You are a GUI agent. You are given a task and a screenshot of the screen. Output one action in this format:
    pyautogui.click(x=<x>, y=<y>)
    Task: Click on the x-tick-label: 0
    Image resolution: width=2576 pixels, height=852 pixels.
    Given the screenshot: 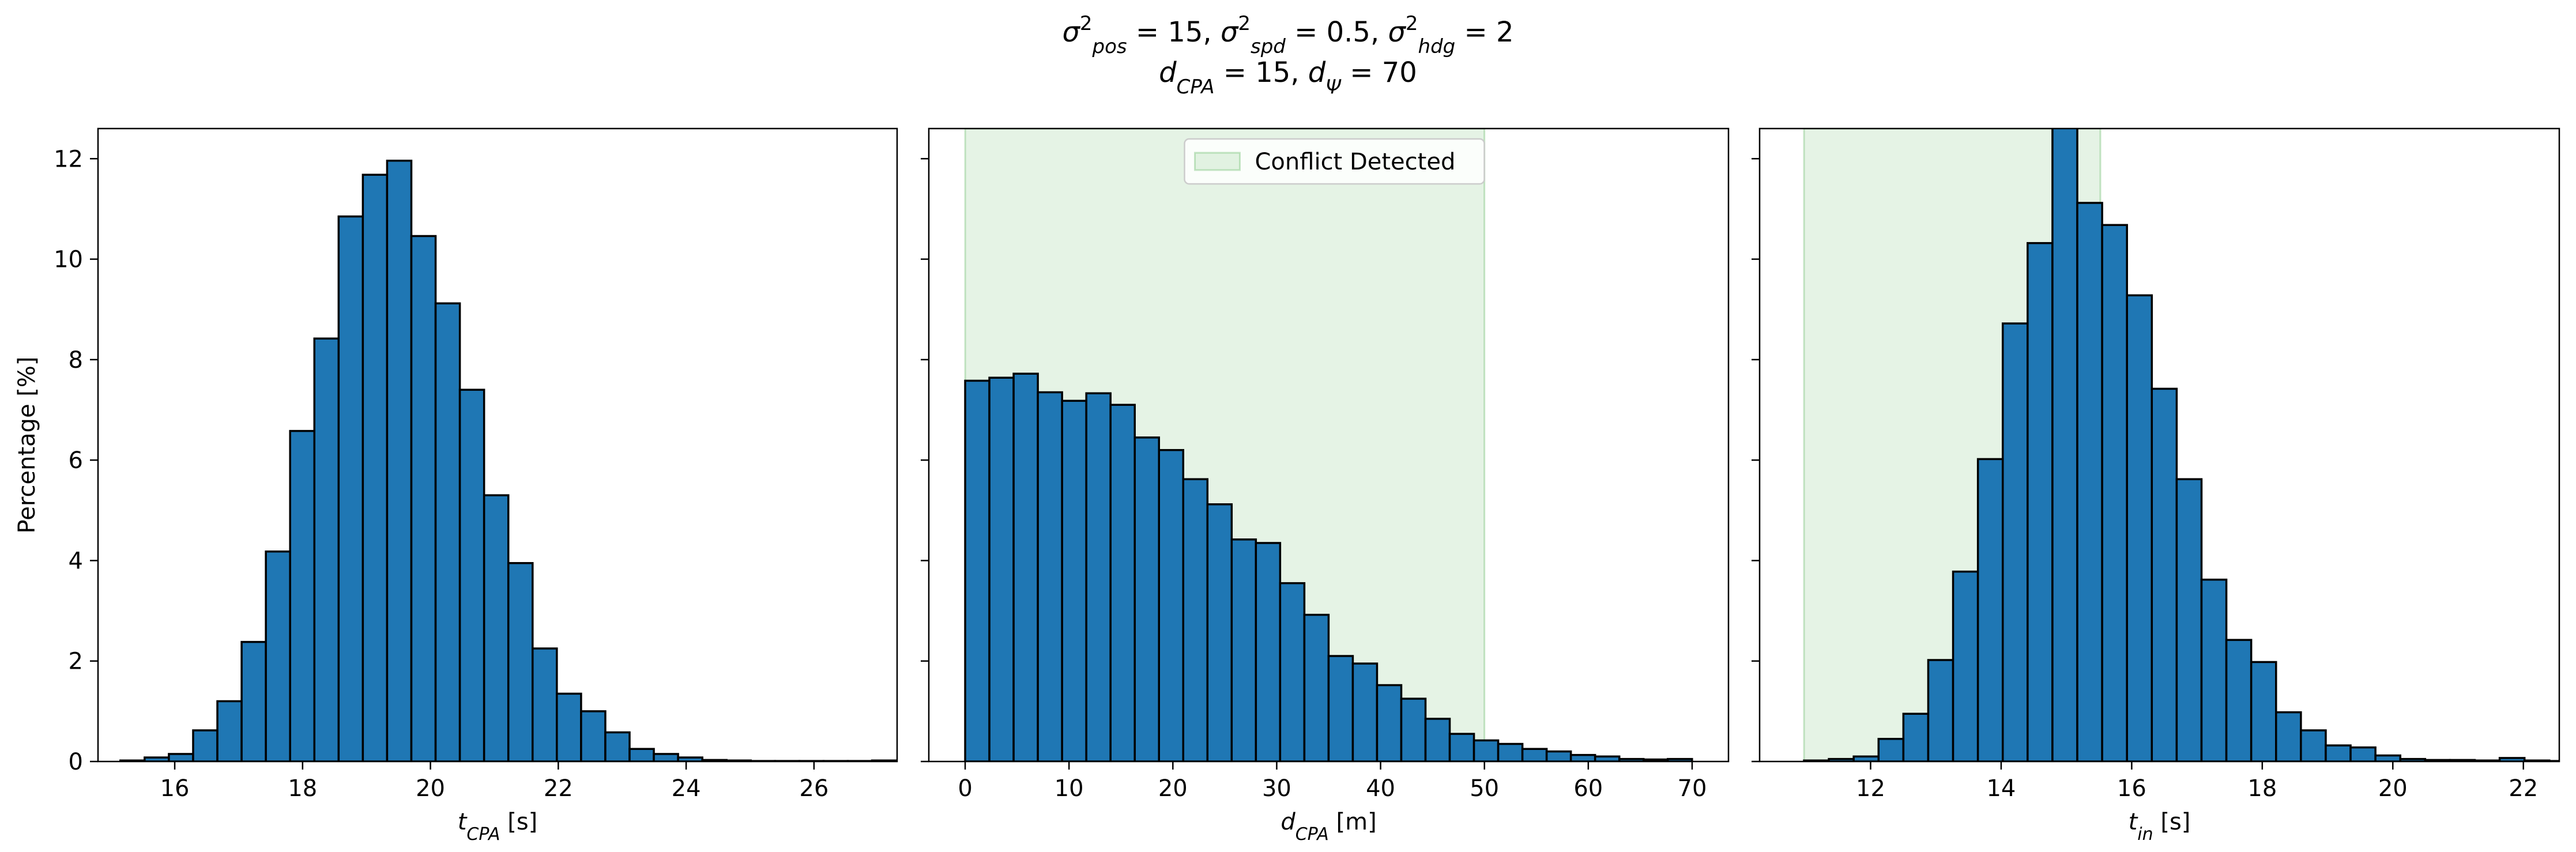 What is the action you would take?
    pyautogui.click(x=965, y=789)
    